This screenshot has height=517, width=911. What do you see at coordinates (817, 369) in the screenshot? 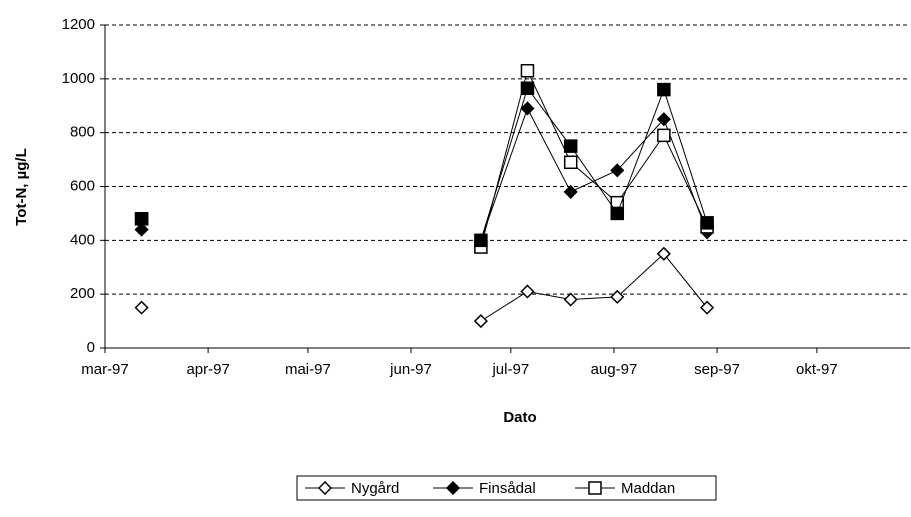
I see `x-tick-label: okt-97` at bounding box center [817, 369].